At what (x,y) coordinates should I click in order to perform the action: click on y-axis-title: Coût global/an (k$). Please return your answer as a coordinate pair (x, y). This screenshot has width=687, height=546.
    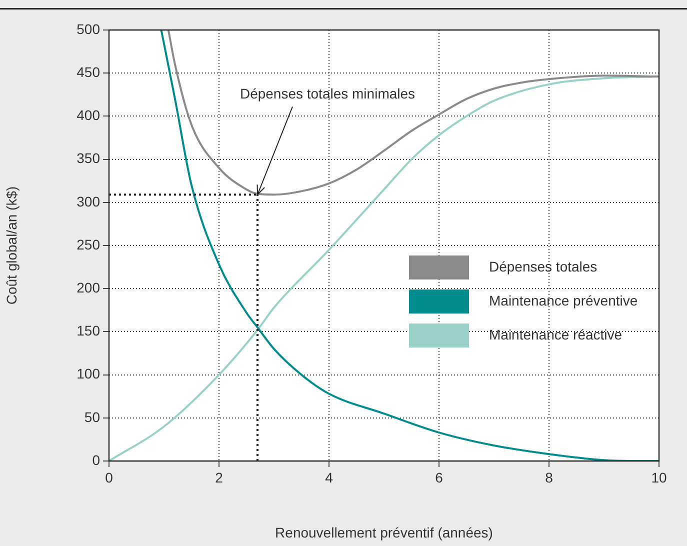
    Looking at the image, I should click on (11, 245).